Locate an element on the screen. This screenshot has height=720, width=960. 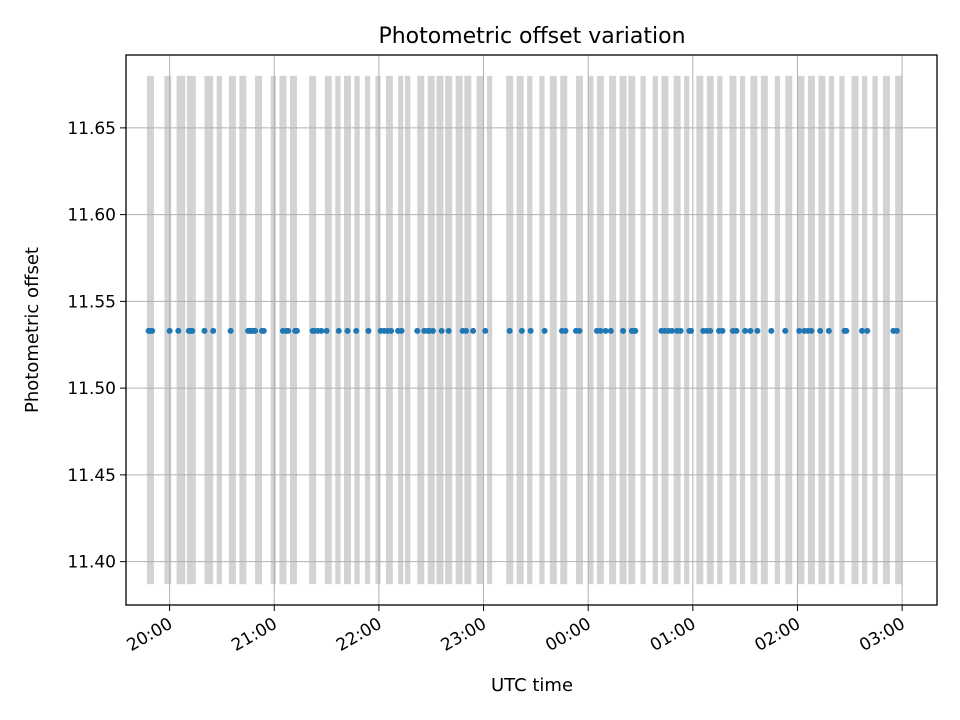
x-tick-label: 22:00 is located at coordinates (359, 635).